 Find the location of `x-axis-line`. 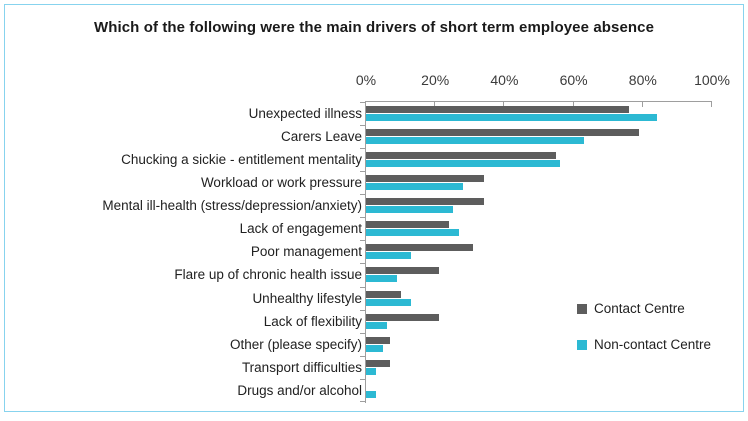

x-axis-line is located at coordinates (538, 101).